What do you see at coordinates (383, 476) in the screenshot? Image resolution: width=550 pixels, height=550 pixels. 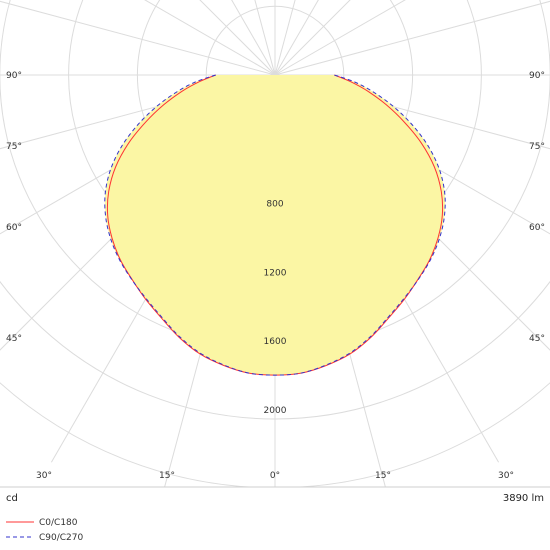 I see `angle-label-bottom-3: 15°` at bounding box center [383, 476].